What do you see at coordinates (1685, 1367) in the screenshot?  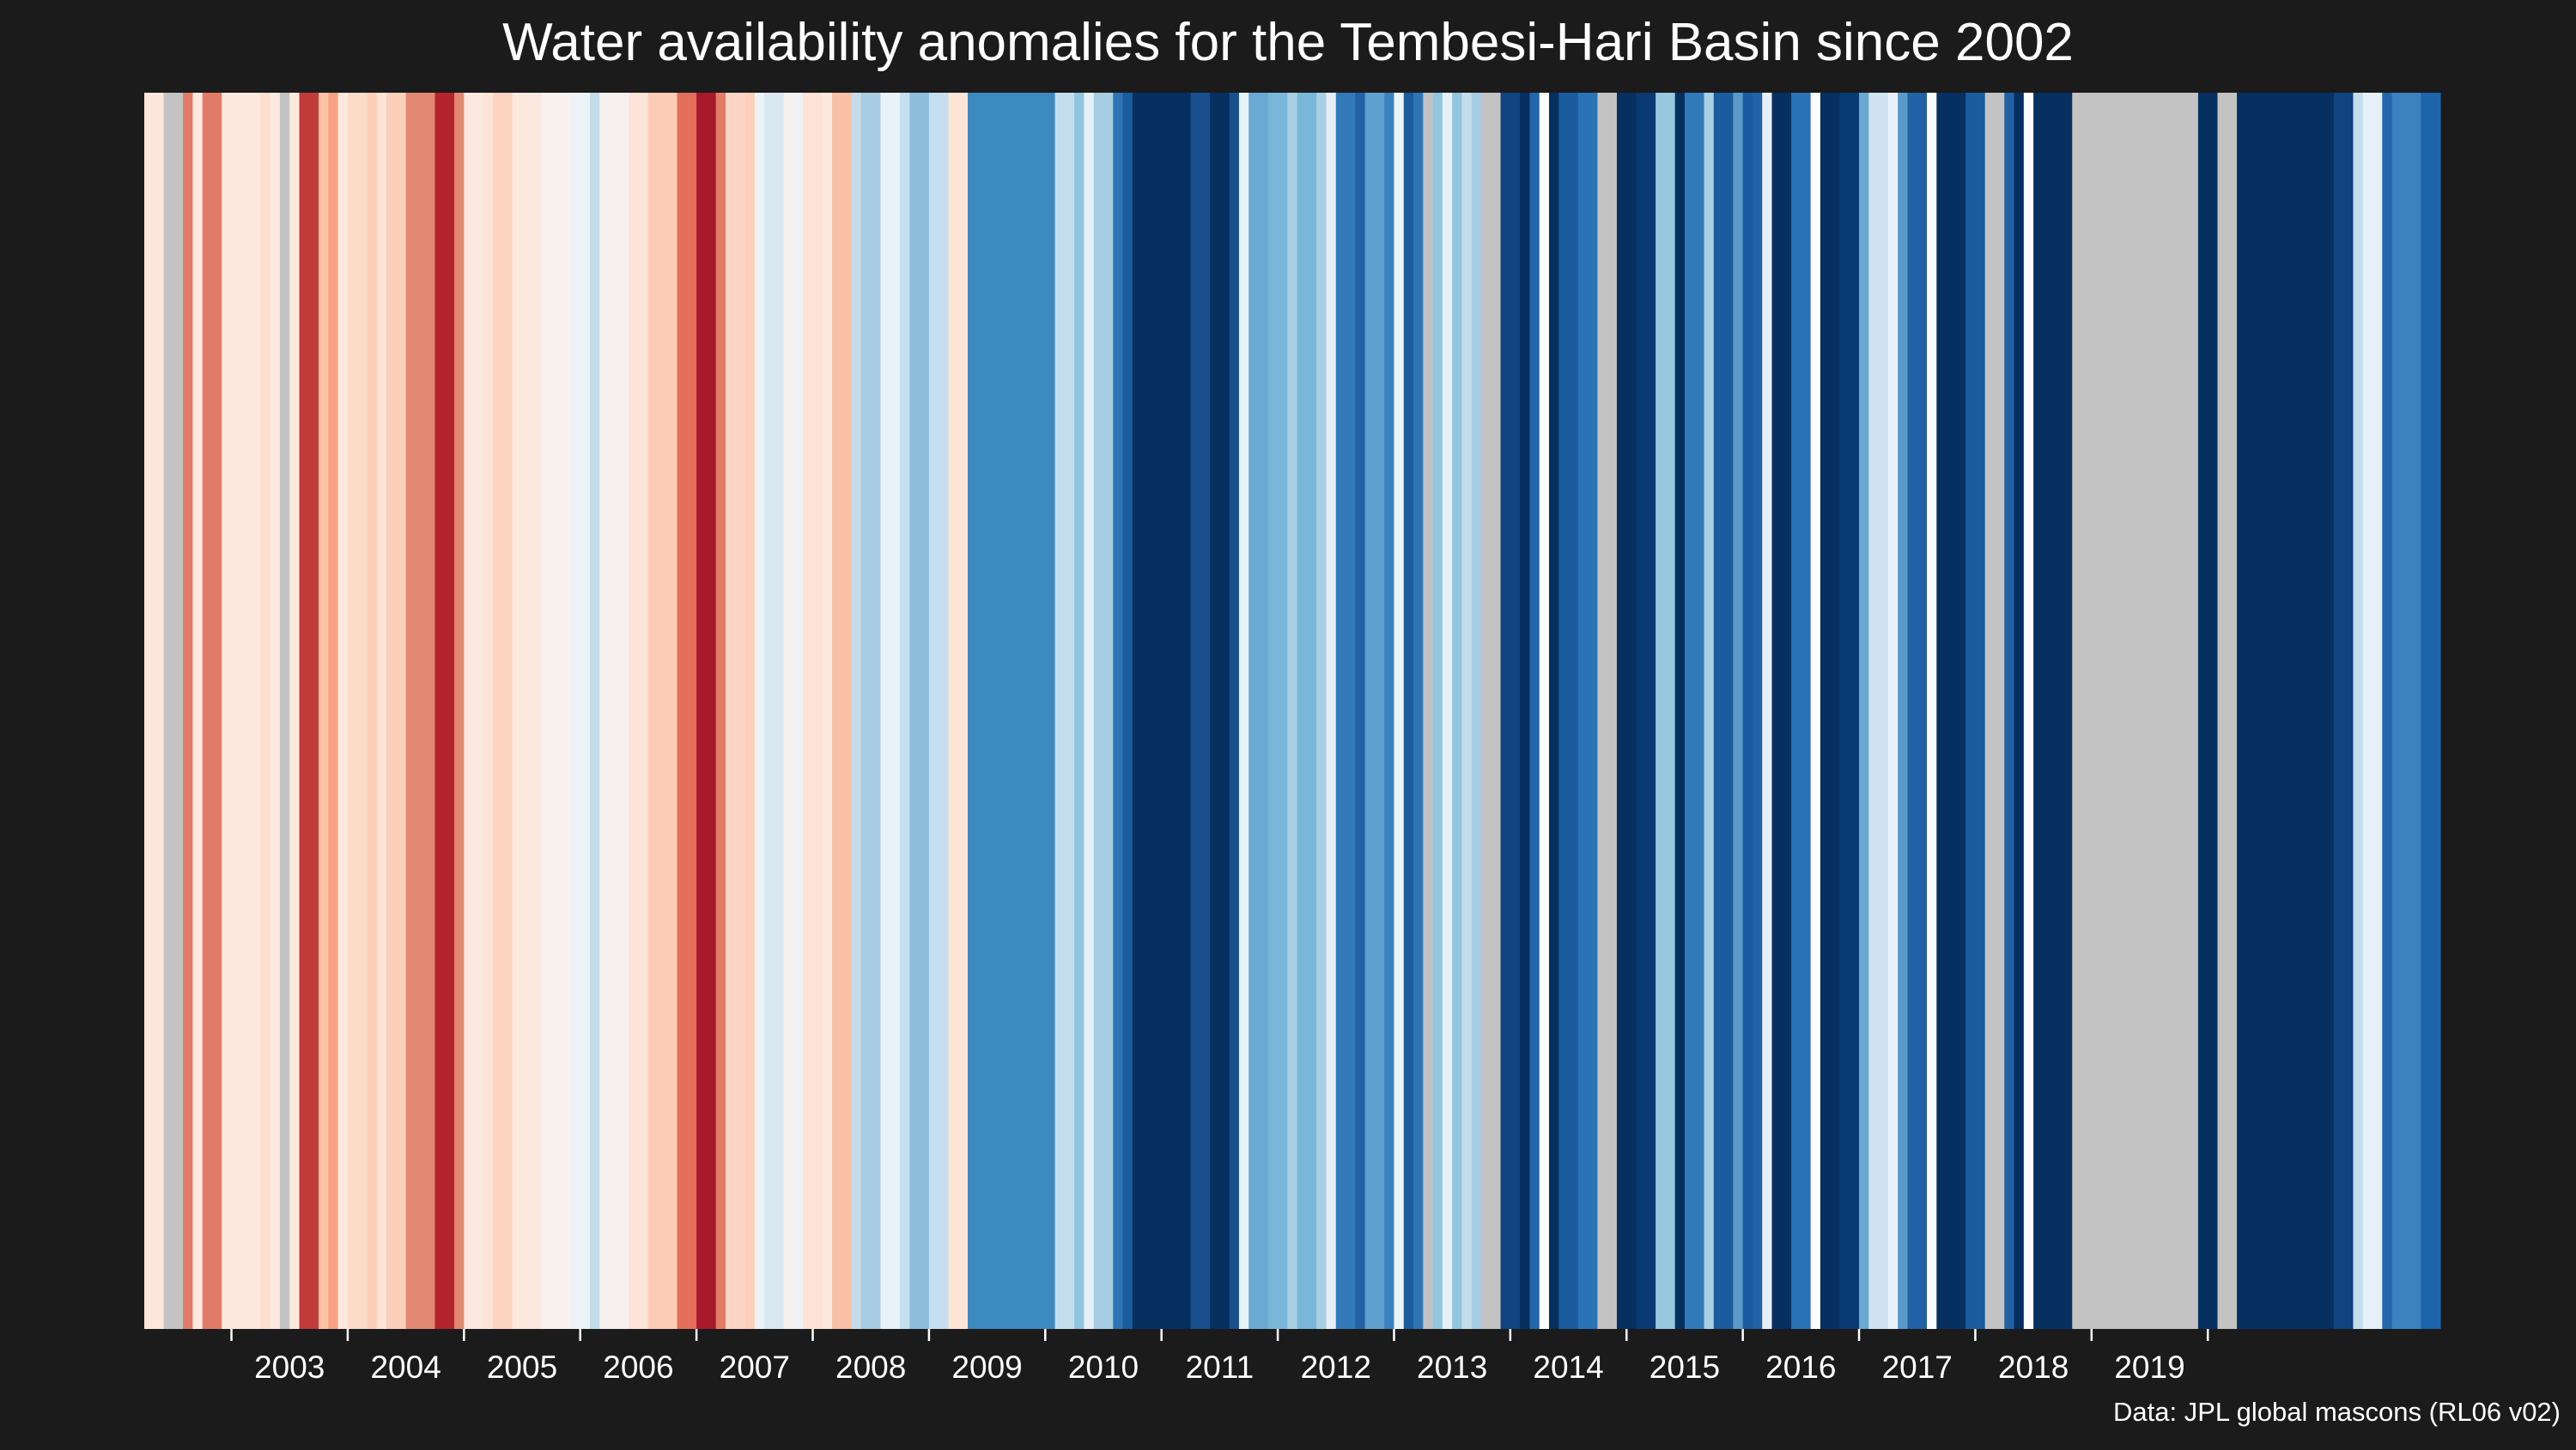 I see `x-tick-label: 2015` at bounding box center [1685, 1367].